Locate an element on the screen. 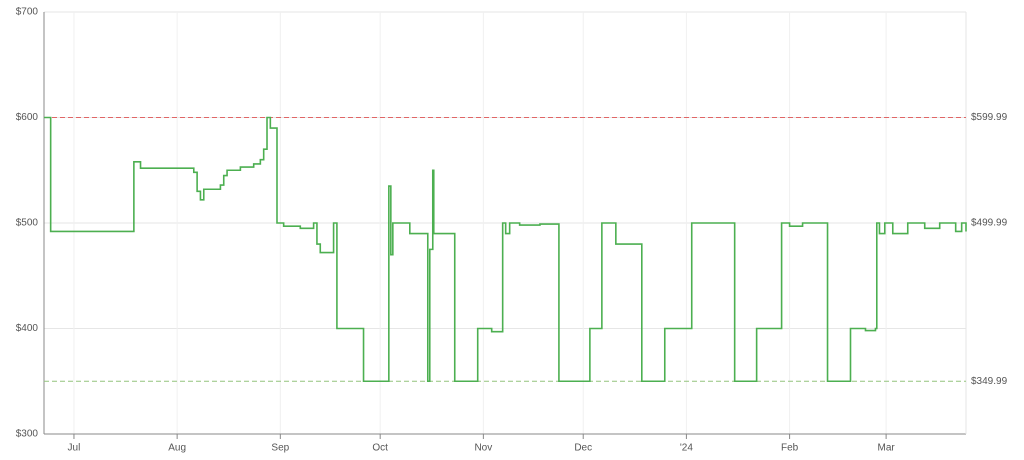 The width and height of the screenshot is (1024, 460). reference-label: $499.99 is located at coordinates (989, 223).